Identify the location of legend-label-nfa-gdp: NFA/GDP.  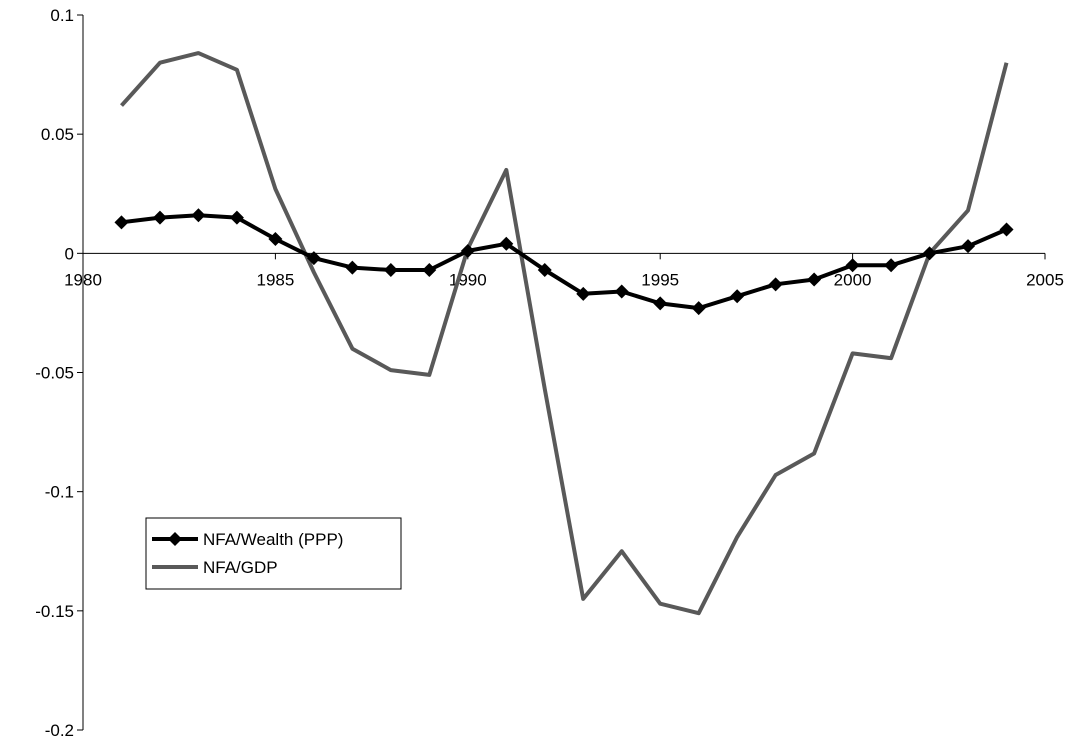
(240, 567).